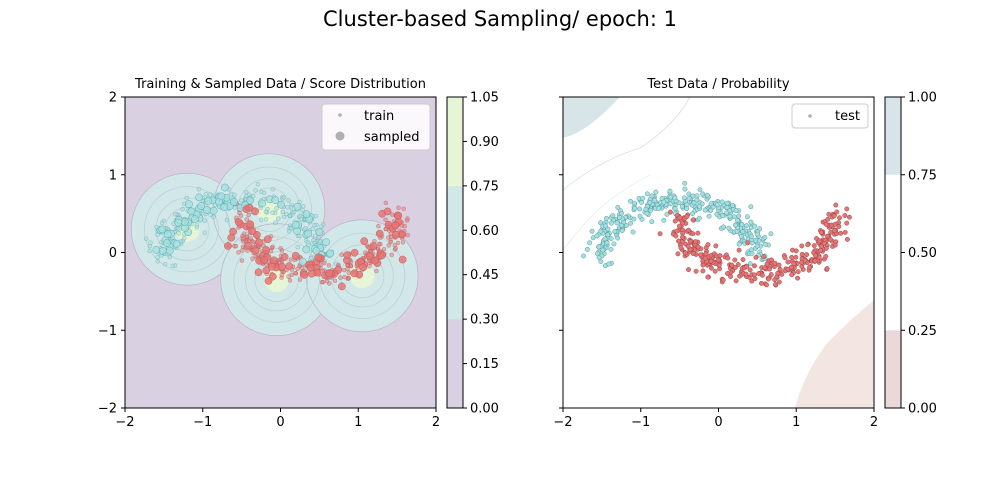 The width and height of the screenshot is (1000, 504). Describe the element at coordinates (472, 254) in the screenshot. I see `left-colorbar: 0.00 0.15 0.30 0.45 0.60 0.75 0.90 1.05` at that location.